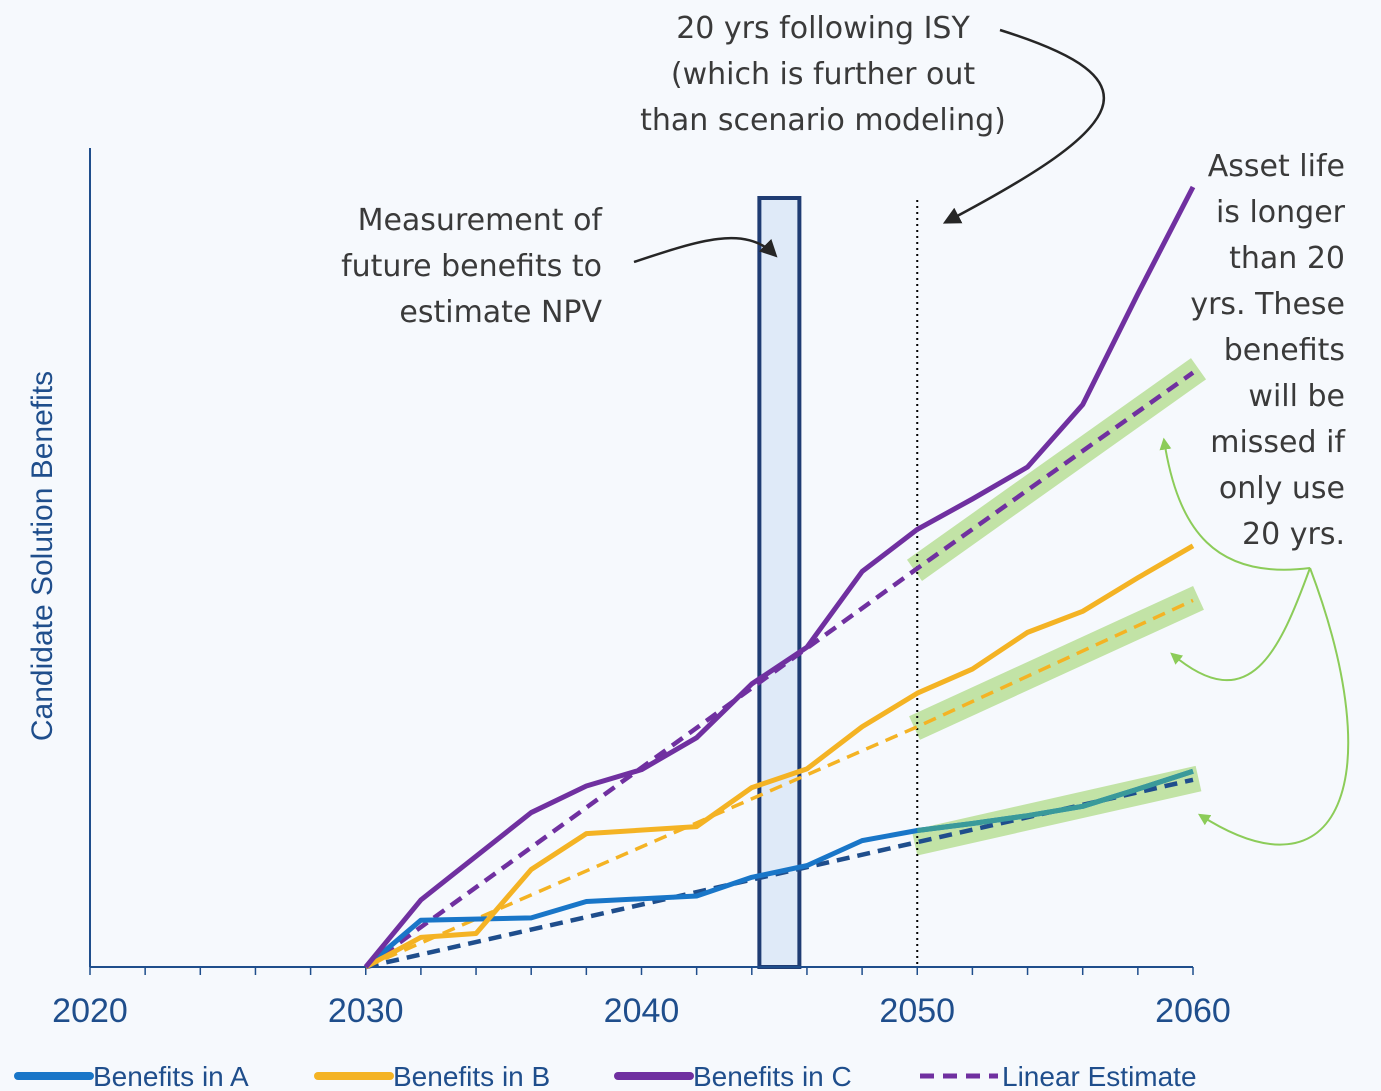  Describe the element at coordinates (1284, 350) in the screenshot. I see `asset-note-line-5: benefits` at that location.